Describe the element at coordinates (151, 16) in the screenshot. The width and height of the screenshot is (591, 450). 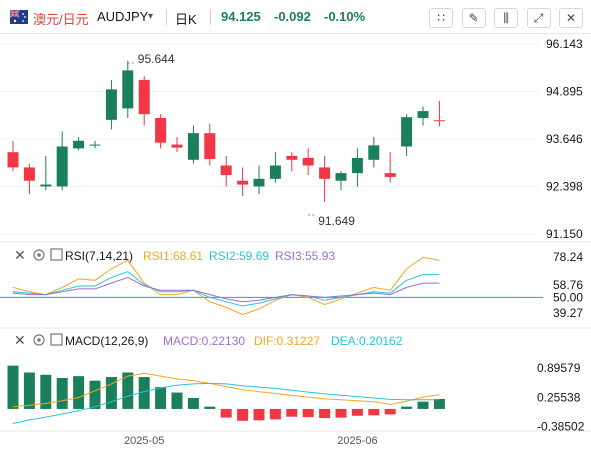
I see `chevron-down-icon: ▾` at that location.